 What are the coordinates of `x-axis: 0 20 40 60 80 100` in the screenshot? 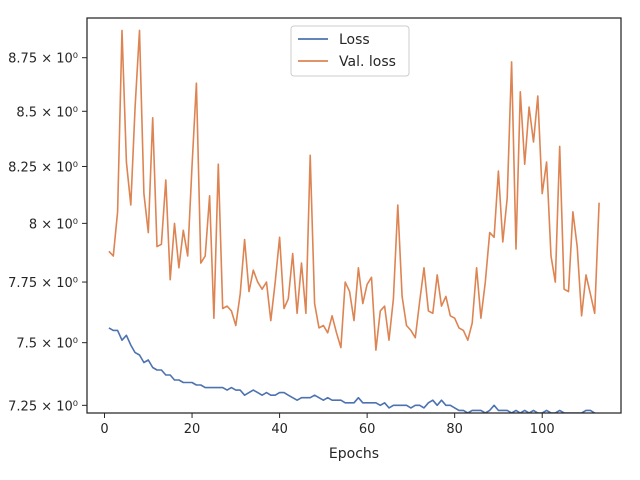 It's located at (327, 425).